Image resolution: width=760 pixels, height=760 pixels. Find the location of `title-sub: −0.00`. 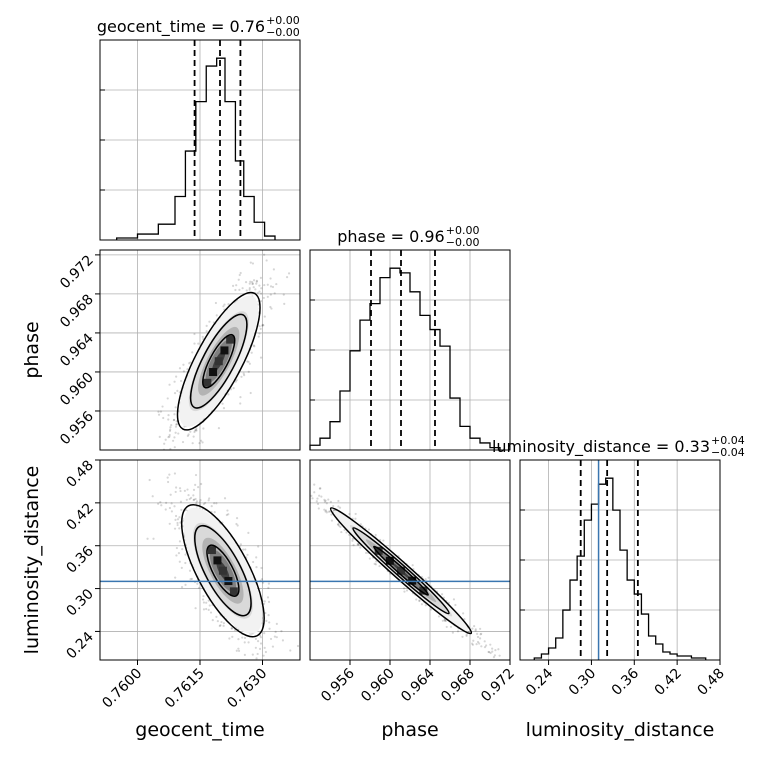

title-sub: −0.00 is located at coordinates (283, 32).